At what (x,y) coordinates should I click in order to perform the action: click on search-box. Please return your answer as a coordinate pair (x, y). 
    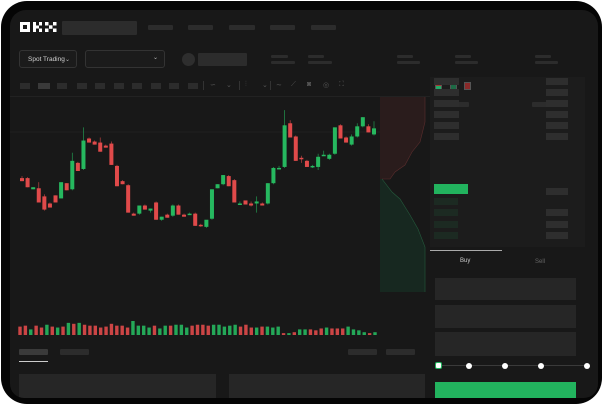
    Looking at the image, I should click on (99, 28).